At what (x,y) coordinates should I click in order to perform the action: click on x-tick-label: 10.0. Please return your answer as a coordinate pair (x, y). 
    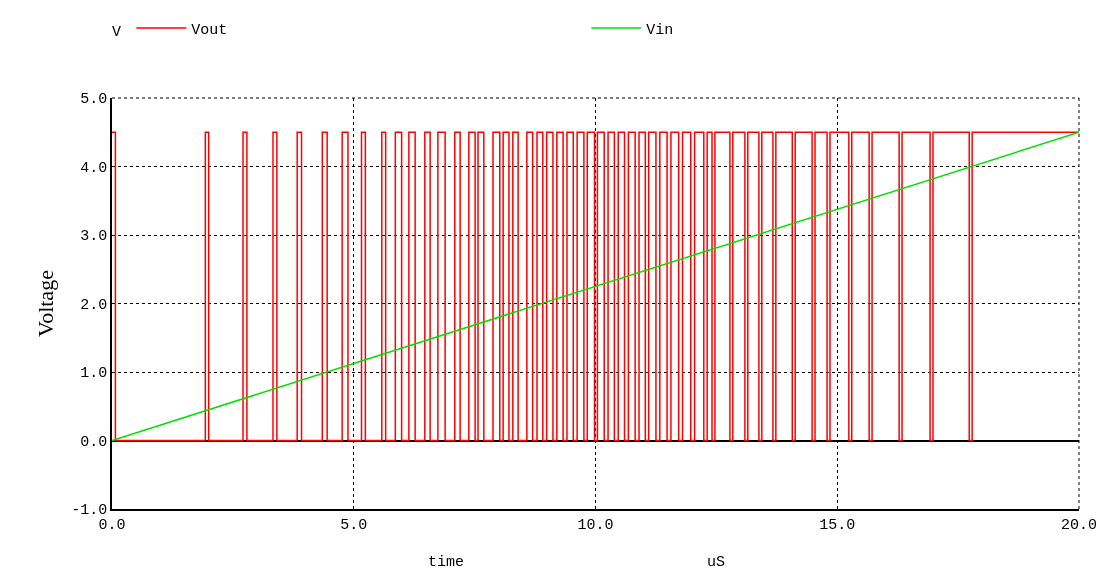
    Looking at the image, I should click on (595, 525).